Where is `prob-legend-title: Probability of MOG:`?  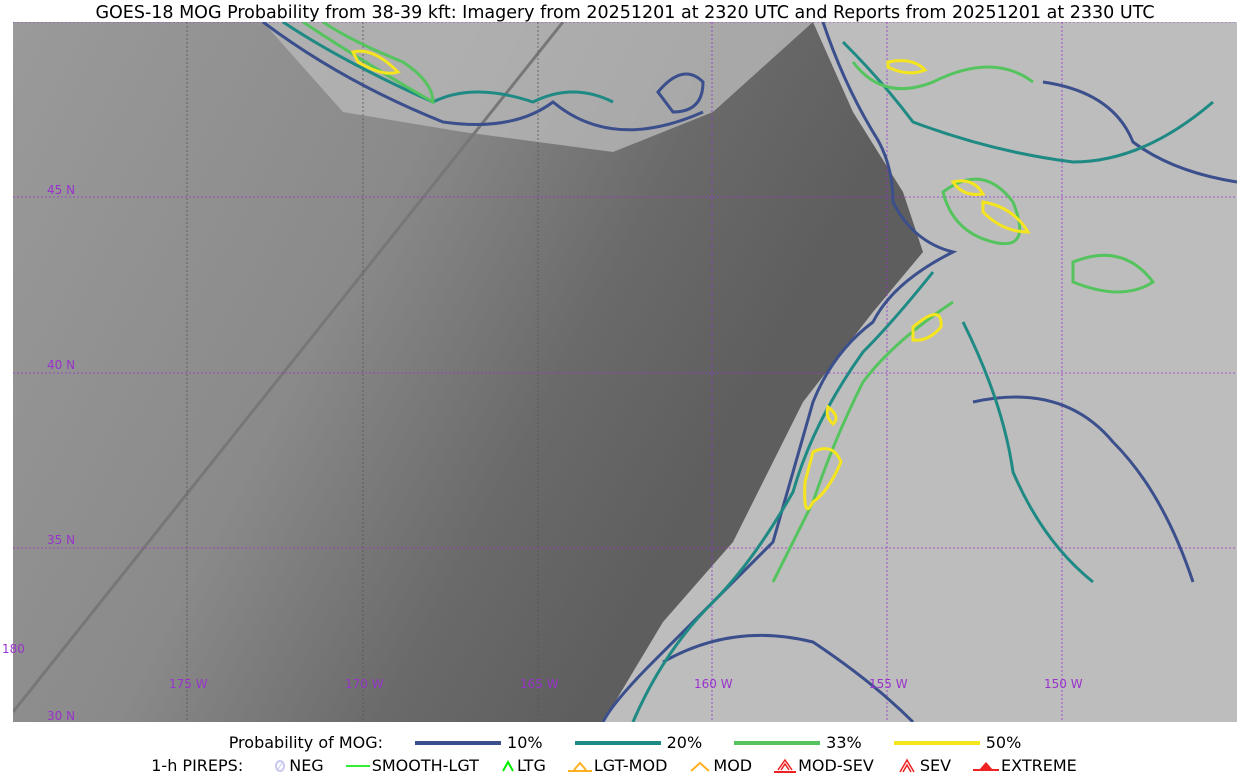
prob-legend-title: Probability of MOG: is located at coordinates (306, 742).